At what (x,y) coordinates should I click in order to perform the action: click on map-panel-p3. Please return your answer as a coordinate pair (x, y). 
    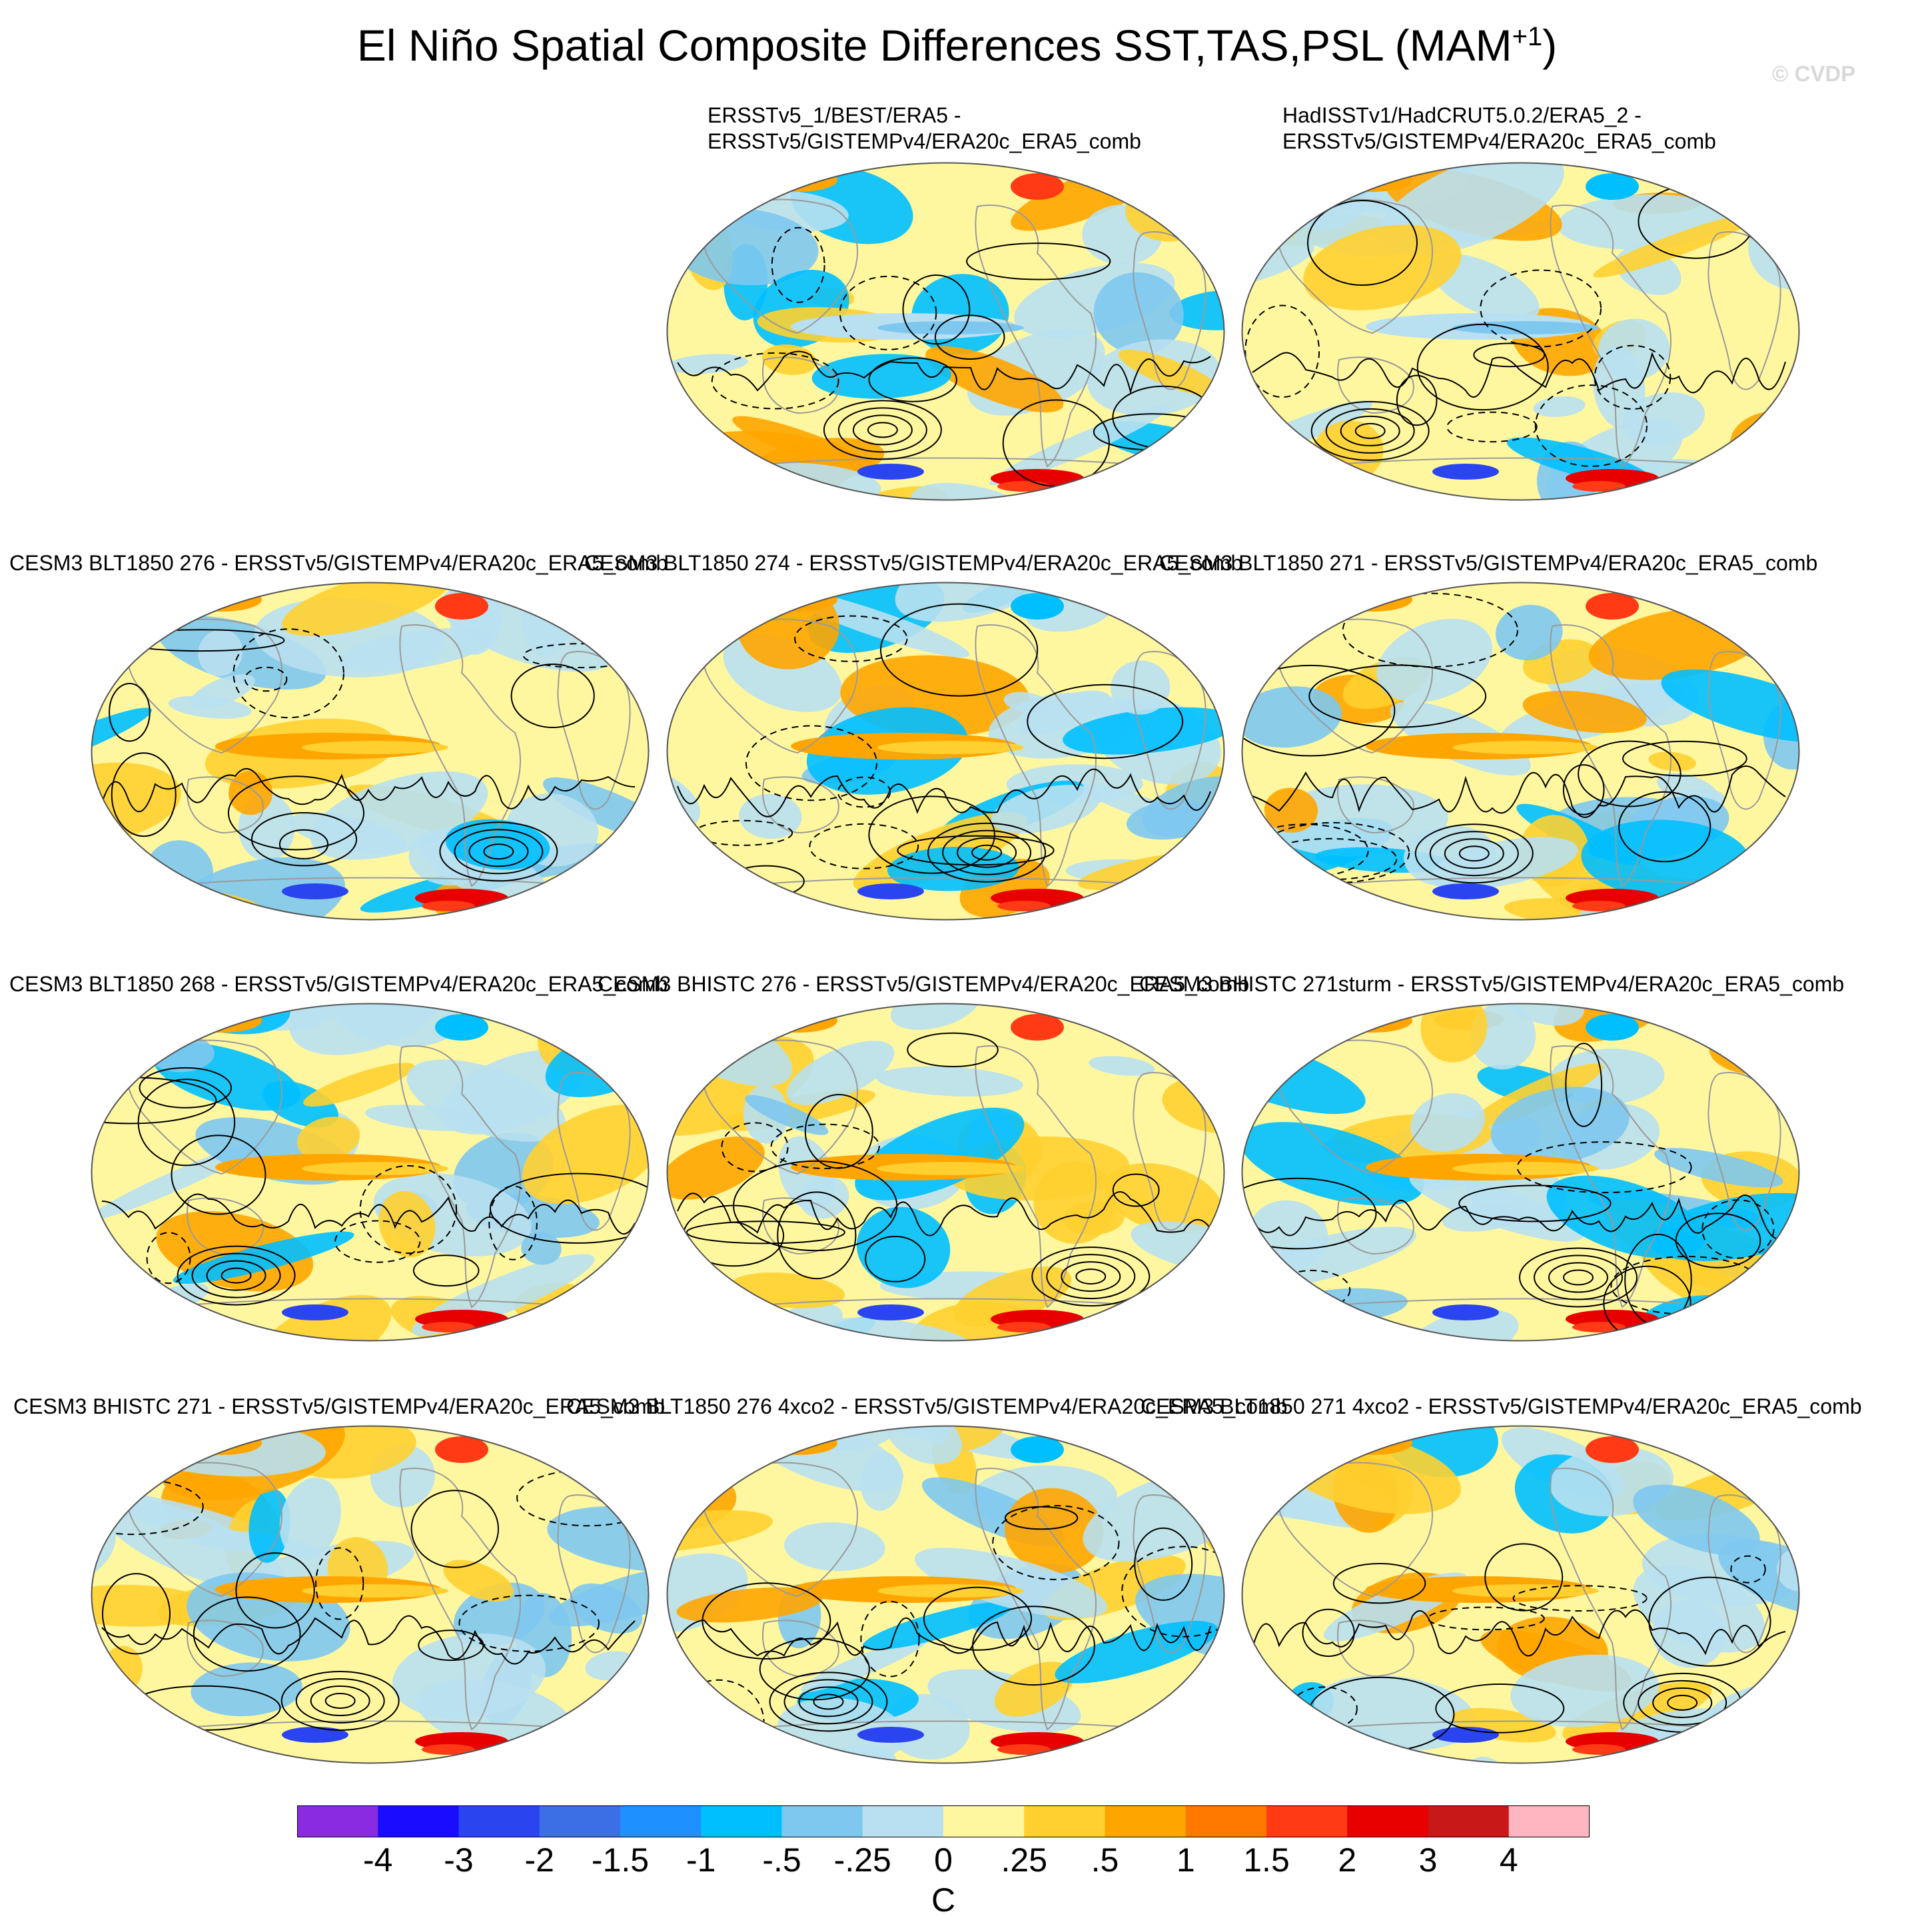
    Looking at the image, I should click on (370, 751).